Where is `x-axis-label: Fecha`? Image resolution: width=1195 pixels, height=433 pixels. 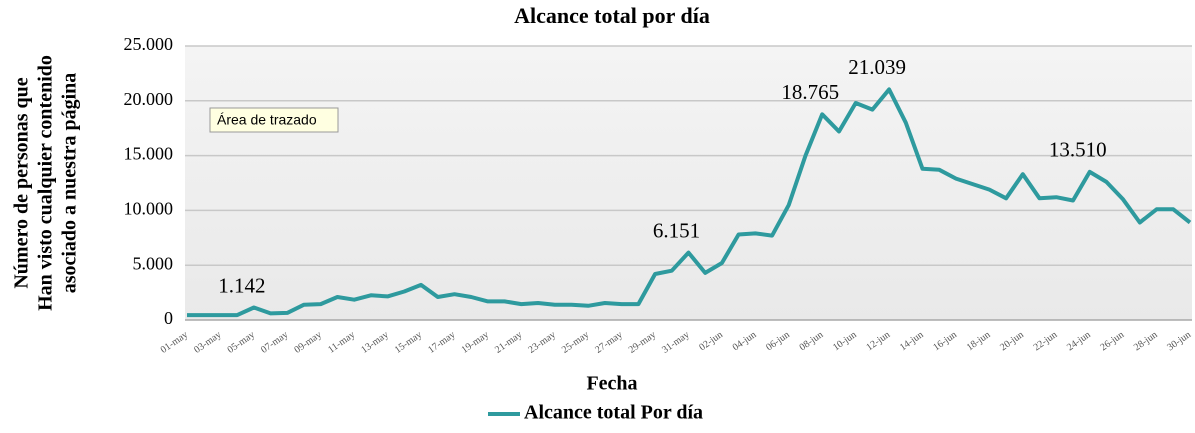 x-axis-label: Fecha is located at coordinates (611, 384).